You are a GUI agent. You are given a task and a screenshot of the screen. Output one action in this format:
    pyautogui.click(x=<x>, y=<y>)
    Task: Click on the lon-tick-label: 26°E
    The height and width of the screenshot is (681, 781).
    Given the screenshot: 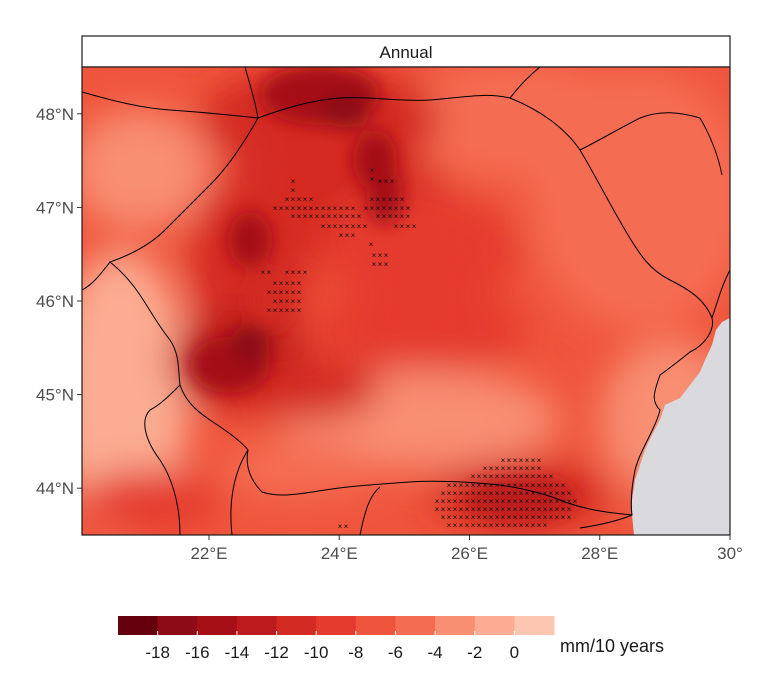 What is the action you would take?
    pyautogui.click(x=469, y=553)
    